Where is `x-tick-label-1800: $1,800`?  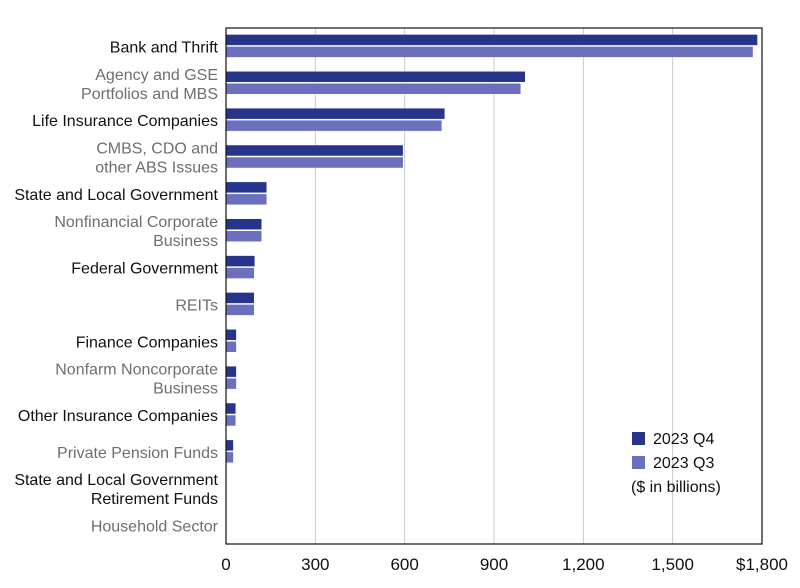
x-tick-label-1800: $1,800 is located at coordinates (762, 564).